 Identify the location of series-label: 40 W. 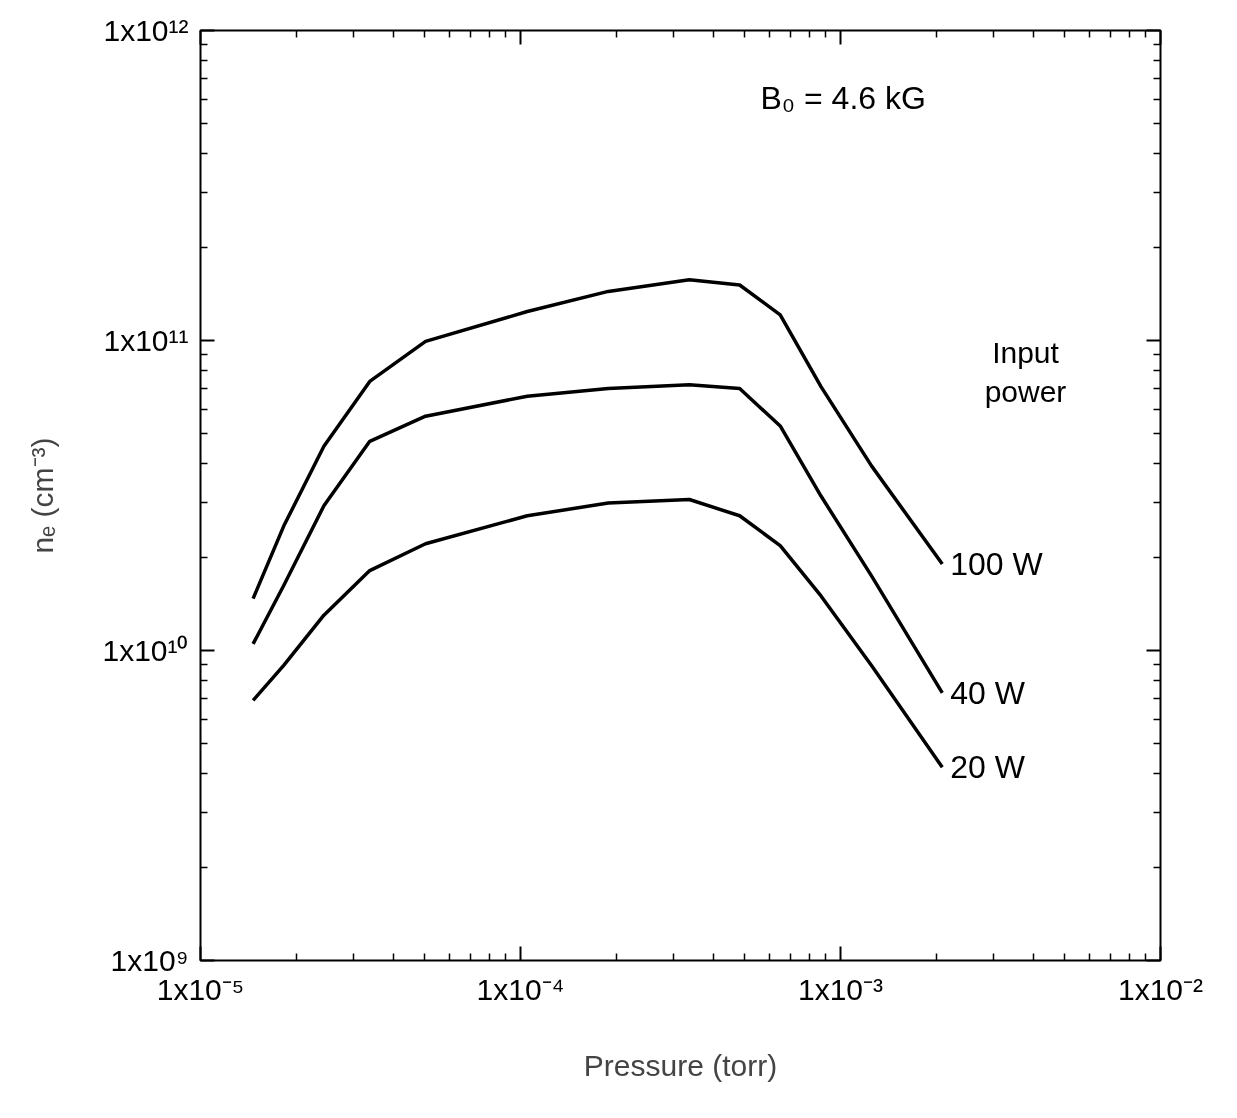
(988, 692).